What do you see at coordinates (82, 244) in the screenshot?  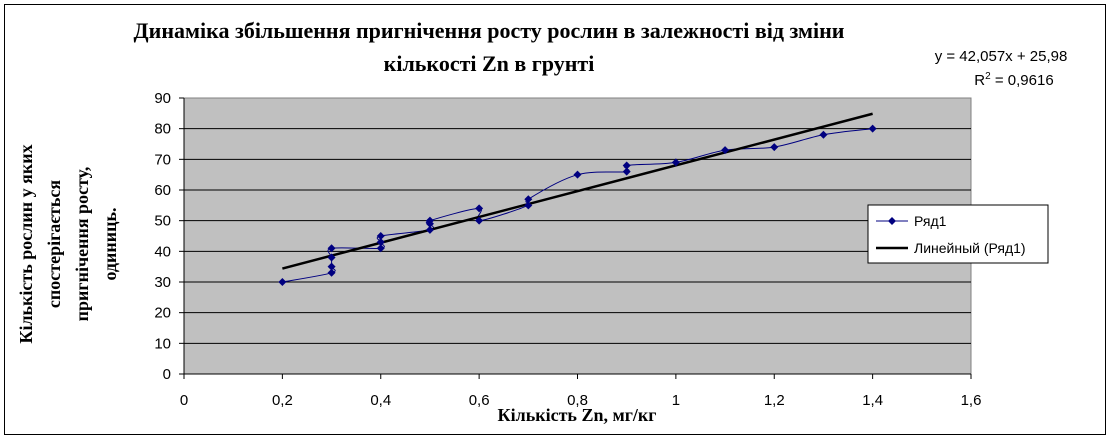 I see `y-axis-title-line3: пригнічення росту,` at bounding box center [82, 244].